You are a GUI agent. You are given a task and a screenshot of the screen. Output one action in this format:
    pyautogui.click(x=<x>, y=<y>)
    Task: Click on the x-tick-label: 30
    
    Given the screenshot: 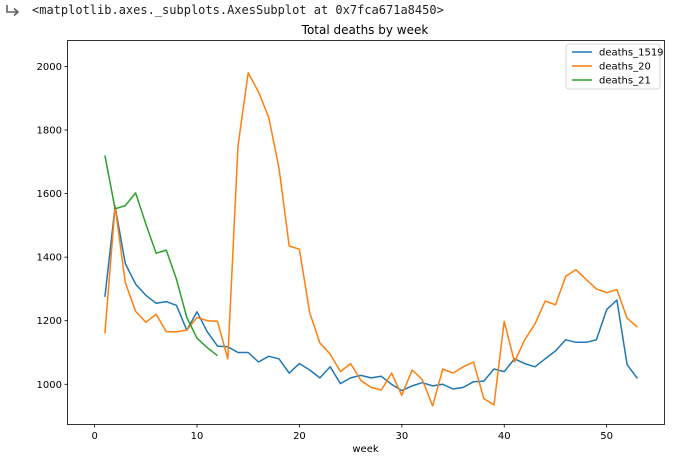 What is the action you would take?
    pyautogui.click(x=401, y=436)
    